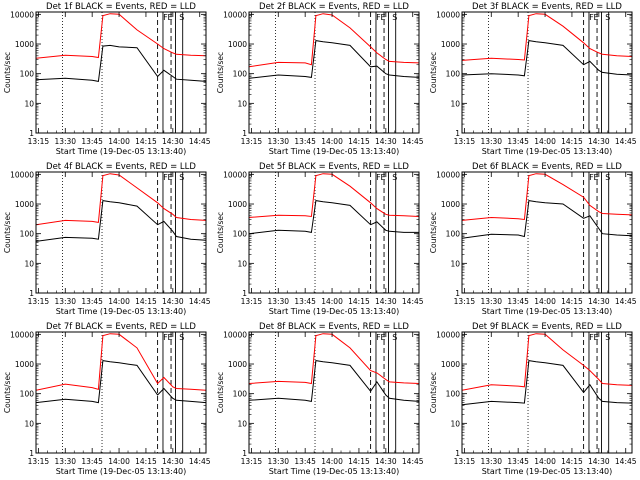  What do you see at coordinates (334, 167) in the screenshot?
I see `panel-title: Det 5f BLACK = Events, RED = LLD` at bounding box center [334, 167].